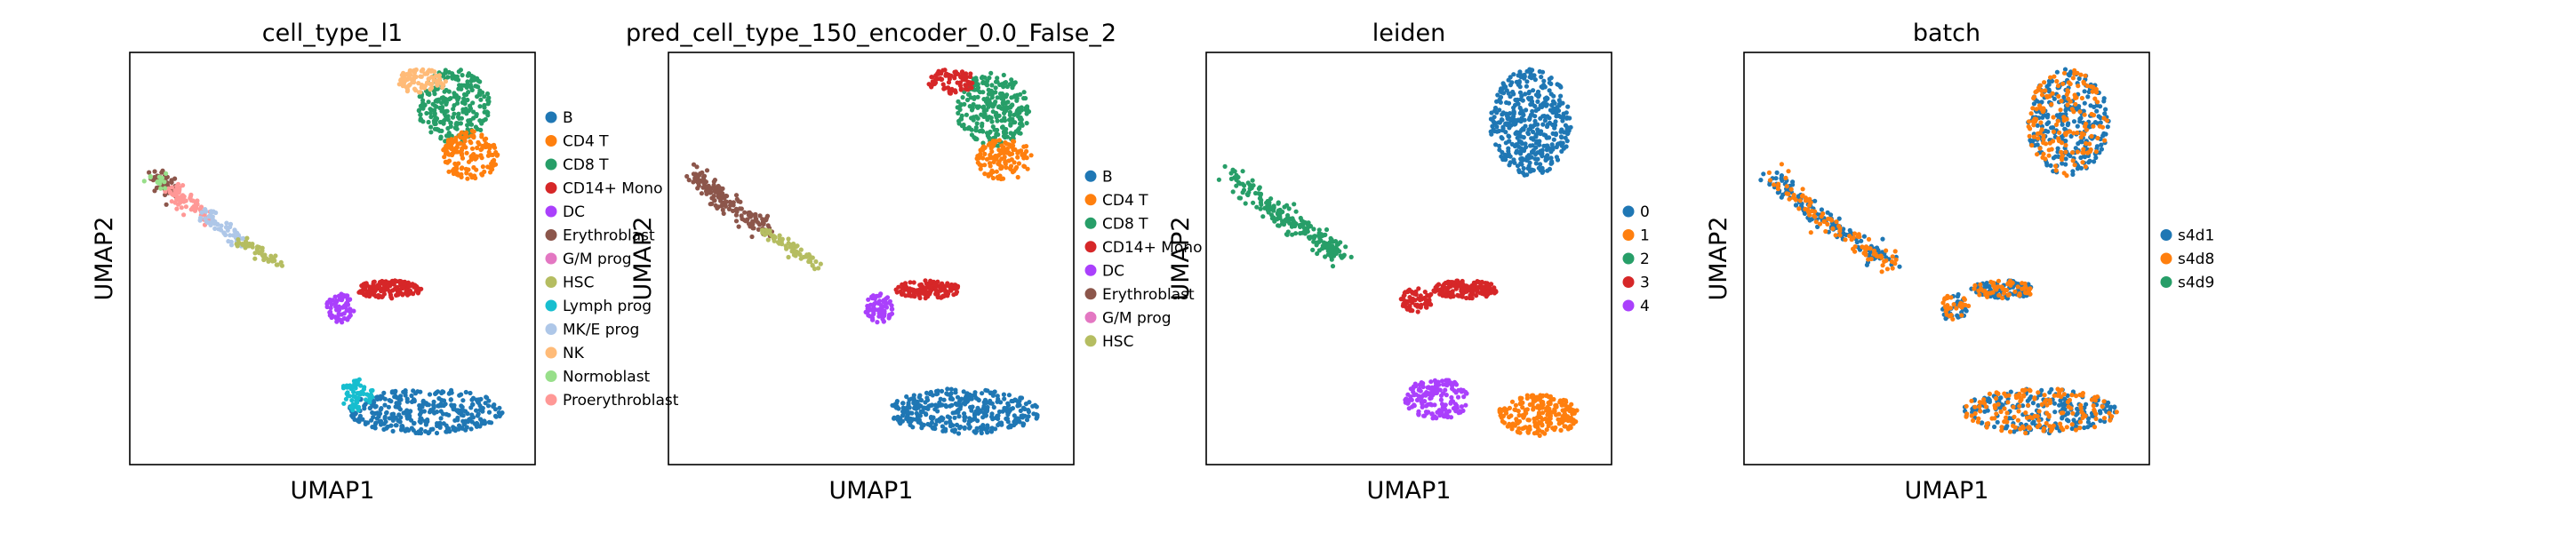 The image size is (2576, 533). I want to click on legend-label: HSC, so click(1117, 342).